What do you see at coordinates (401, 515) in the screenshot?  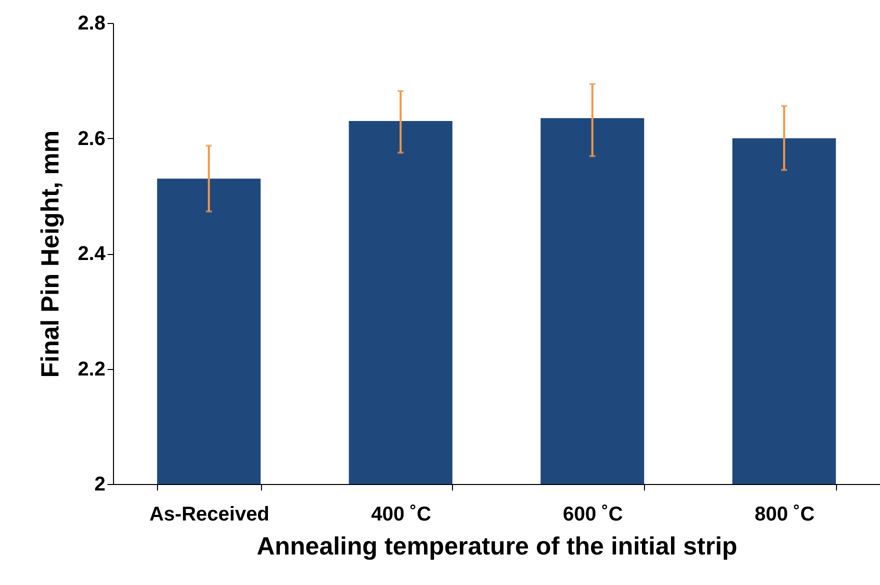 I see `x-tick-label: 400 ˚C` at bounding box center [401, 515].